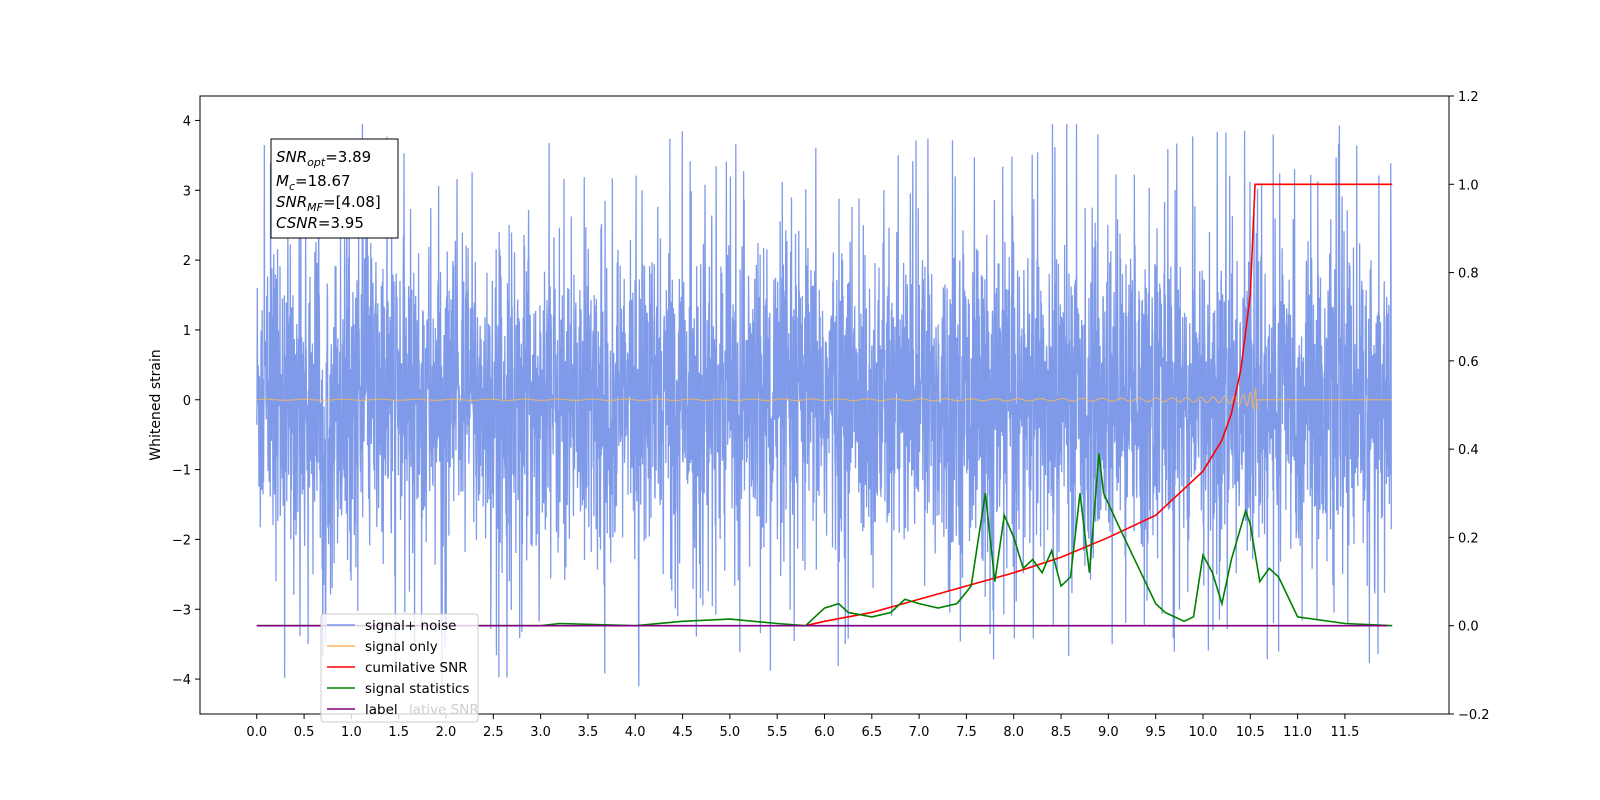 Image resolution: width=1600 pixels, height=800 pixels. Describe the element at coordinates (966, 732) in the screenshot. I see `x-tick-label: 7.5` at that location.